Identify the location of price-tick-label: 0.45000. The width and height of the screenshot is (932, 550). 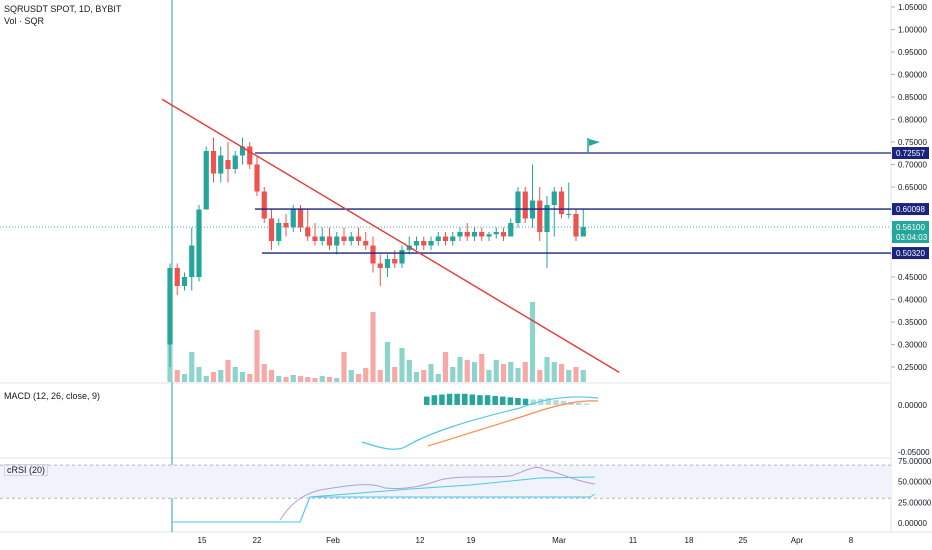
(912, 277).